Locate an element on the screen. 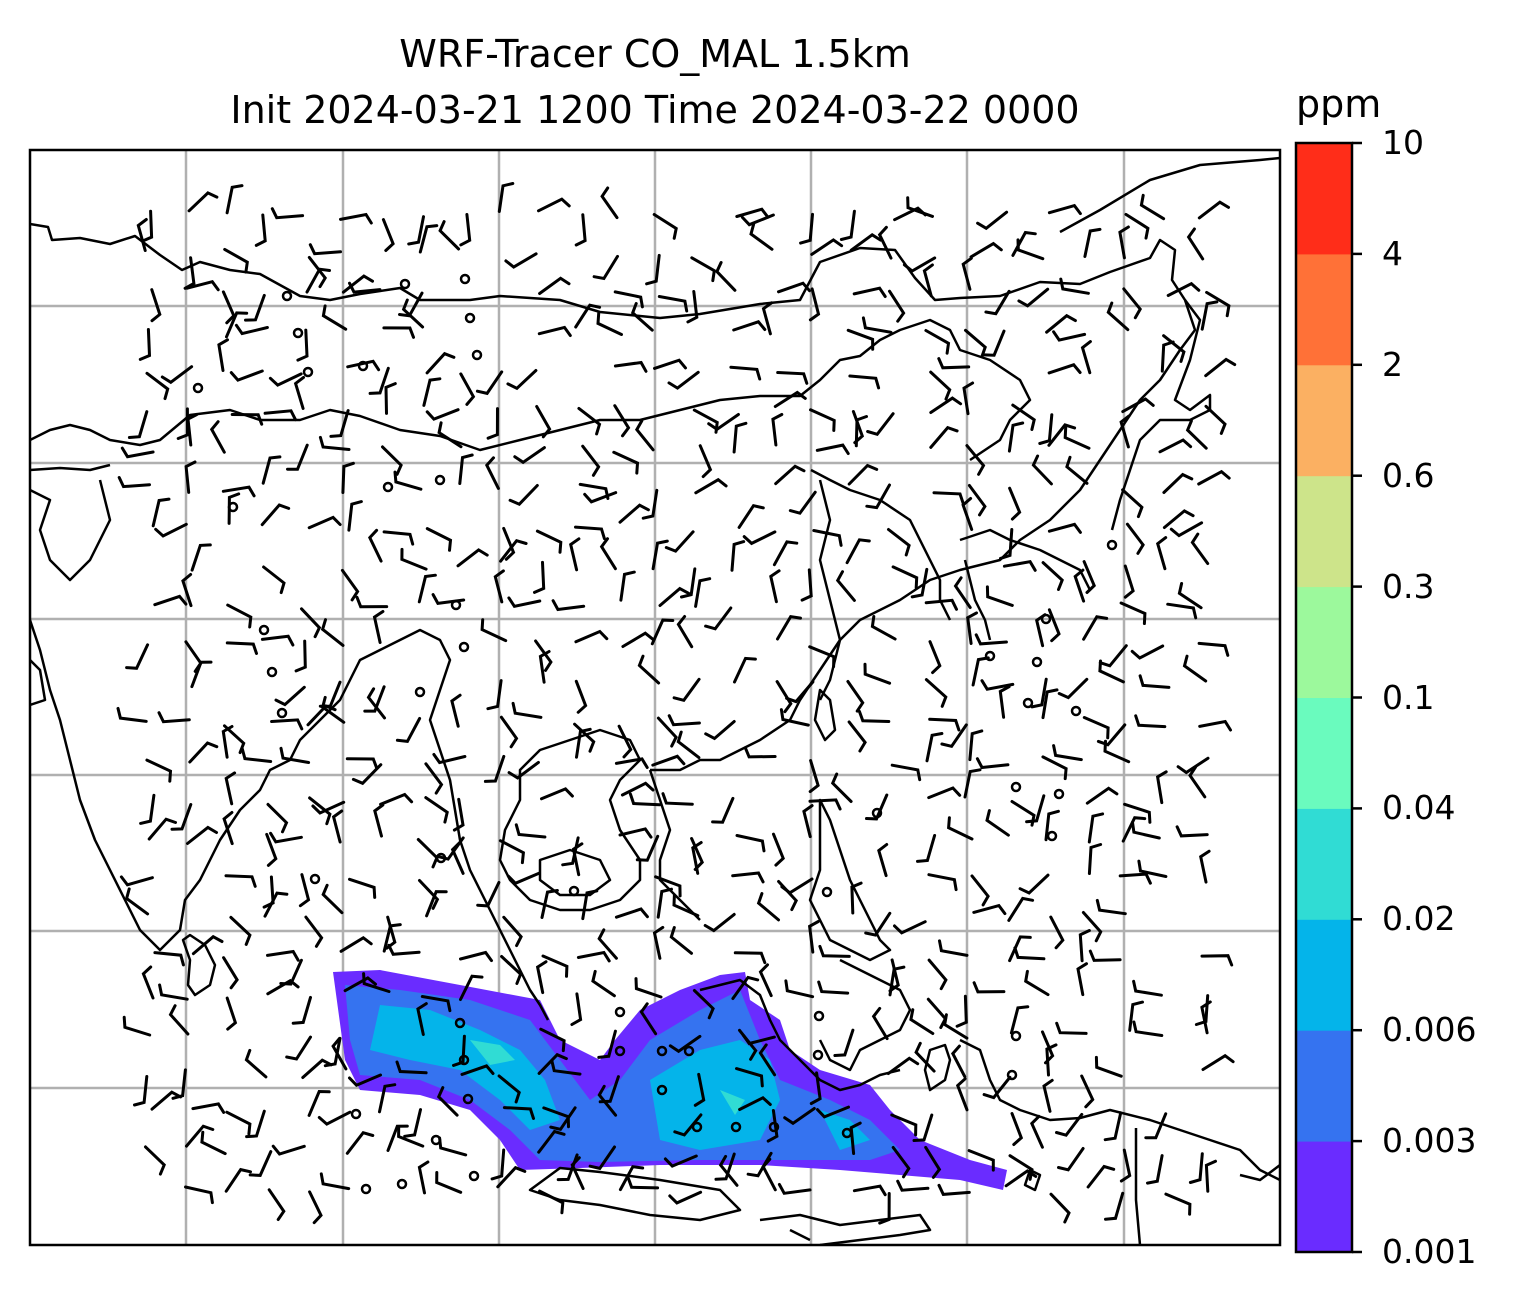 The height and width of the screenshot is (1306, 1528). colorbar-tick-label: 0.6 is located at coordinates (1408, 475).